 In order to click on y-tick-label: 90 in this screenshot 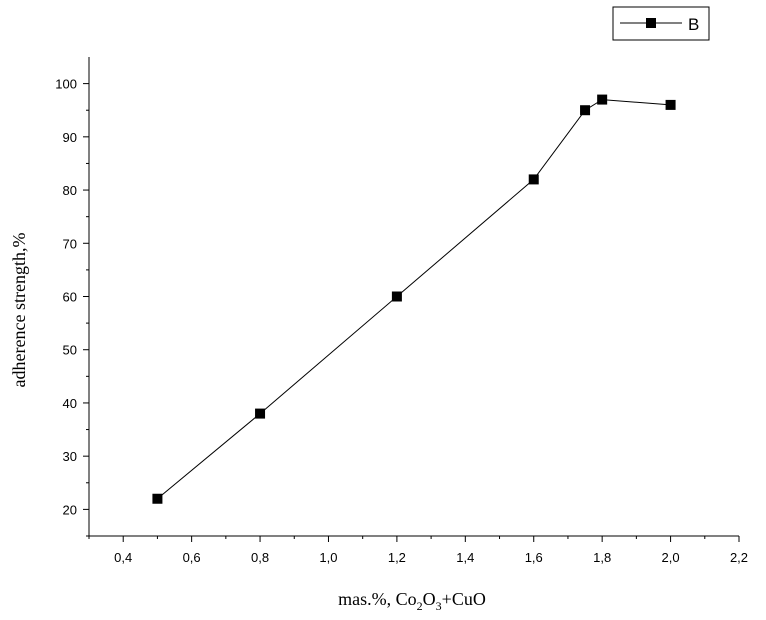, I will do `click(70, 137)`.